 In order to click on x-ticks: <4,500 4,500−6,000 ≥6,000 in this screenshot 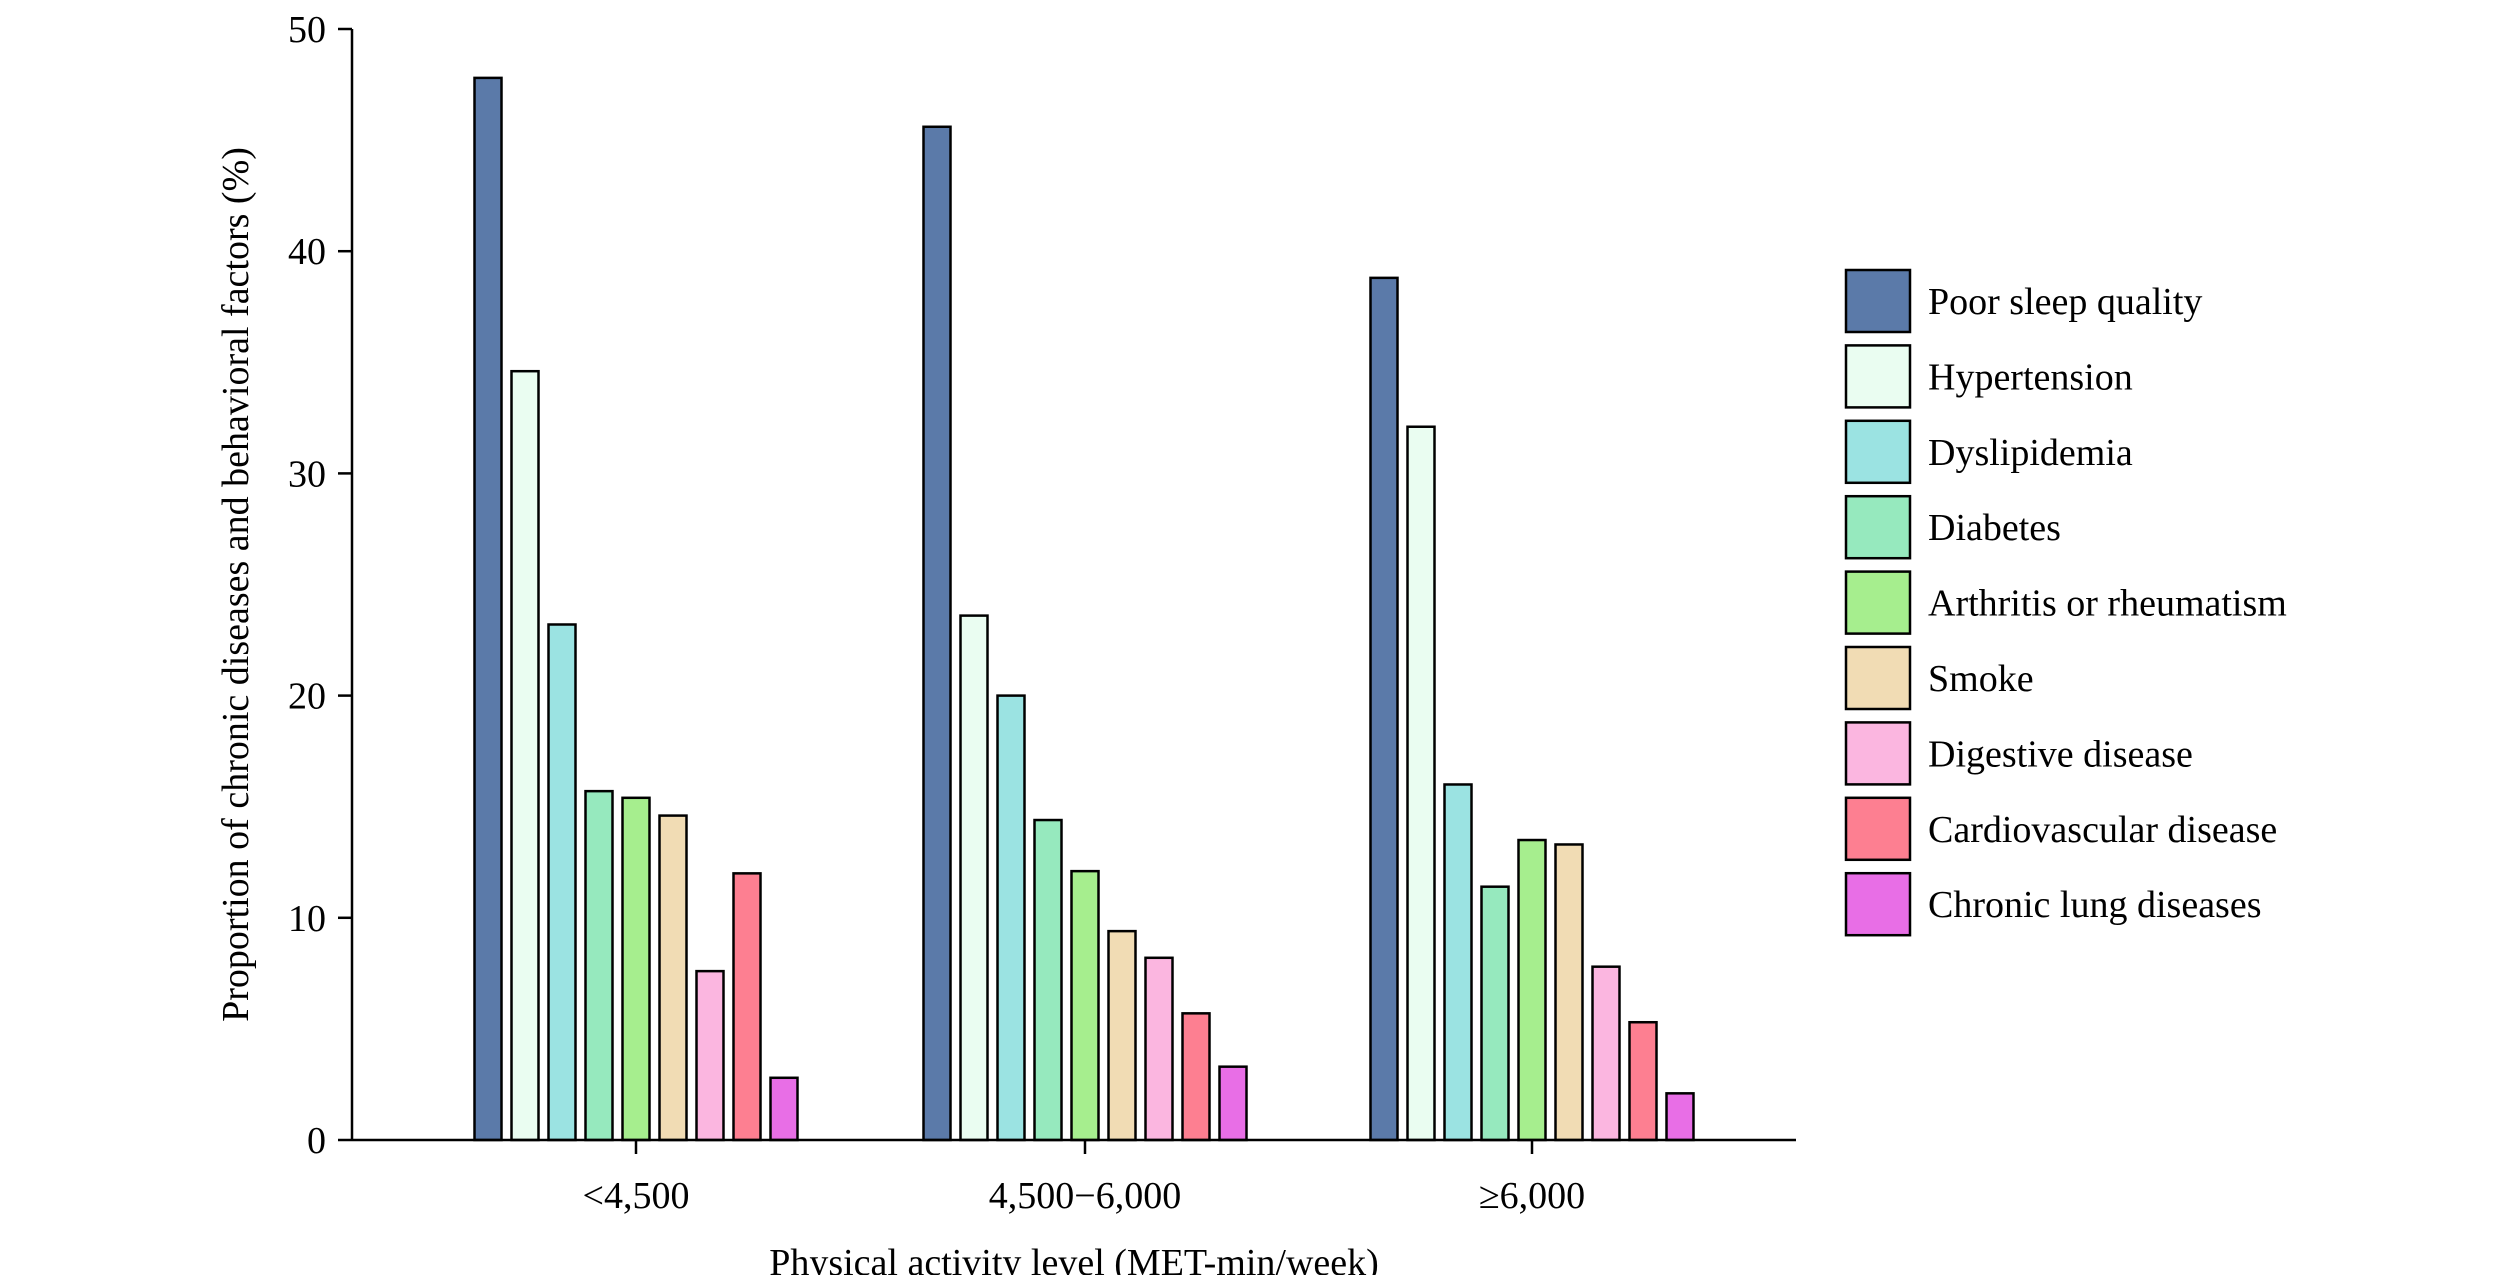, I will do `click(1084, 1178)`.